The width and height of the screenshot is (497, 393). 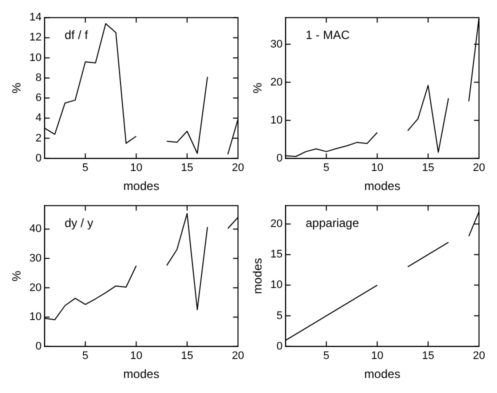 What do you see at coordinates (35, 38) in the screenshot?
I see `y-tick-label: 12` at bounding box center [35, 38].